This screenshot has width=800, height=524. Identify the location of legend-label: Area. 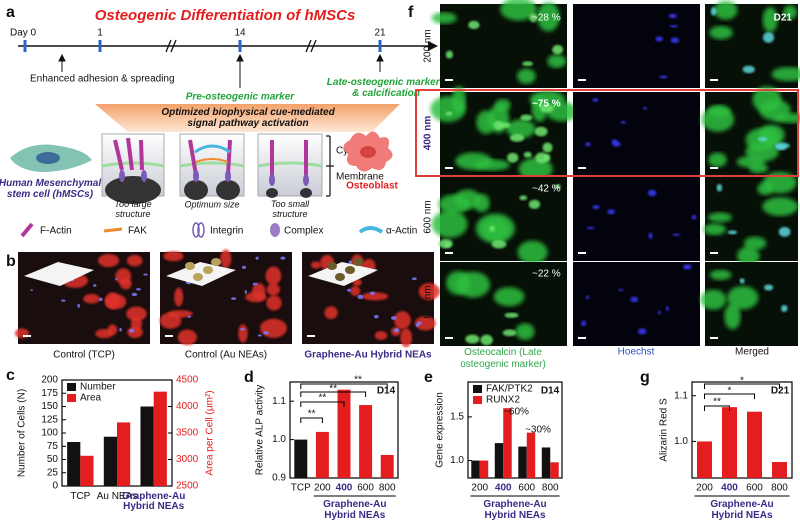
(91, 398).